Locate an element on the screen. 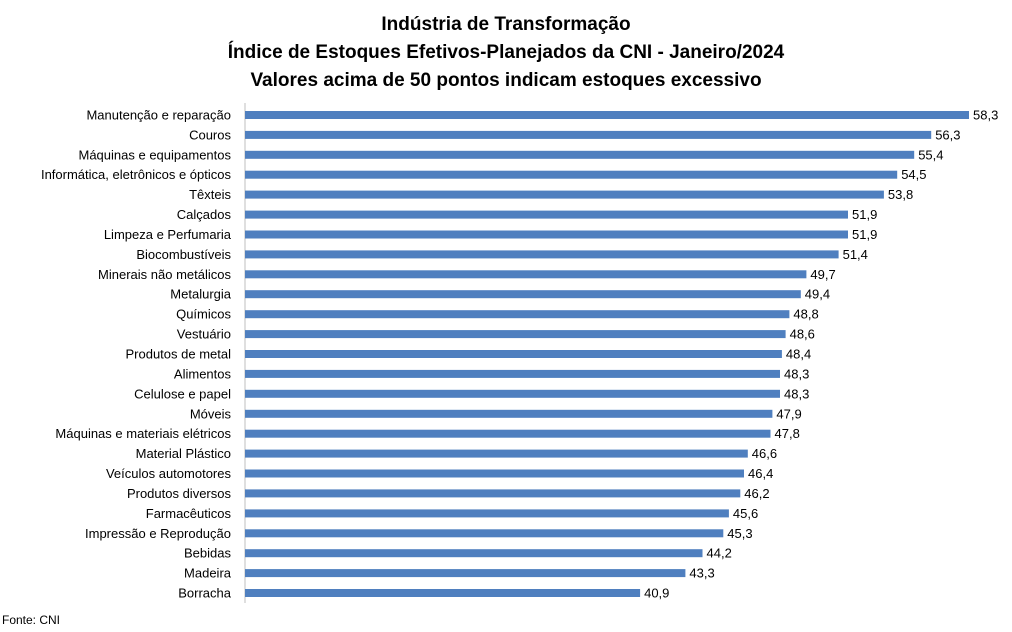  category-label: Metalurgia is located at coordinates (200, 294).